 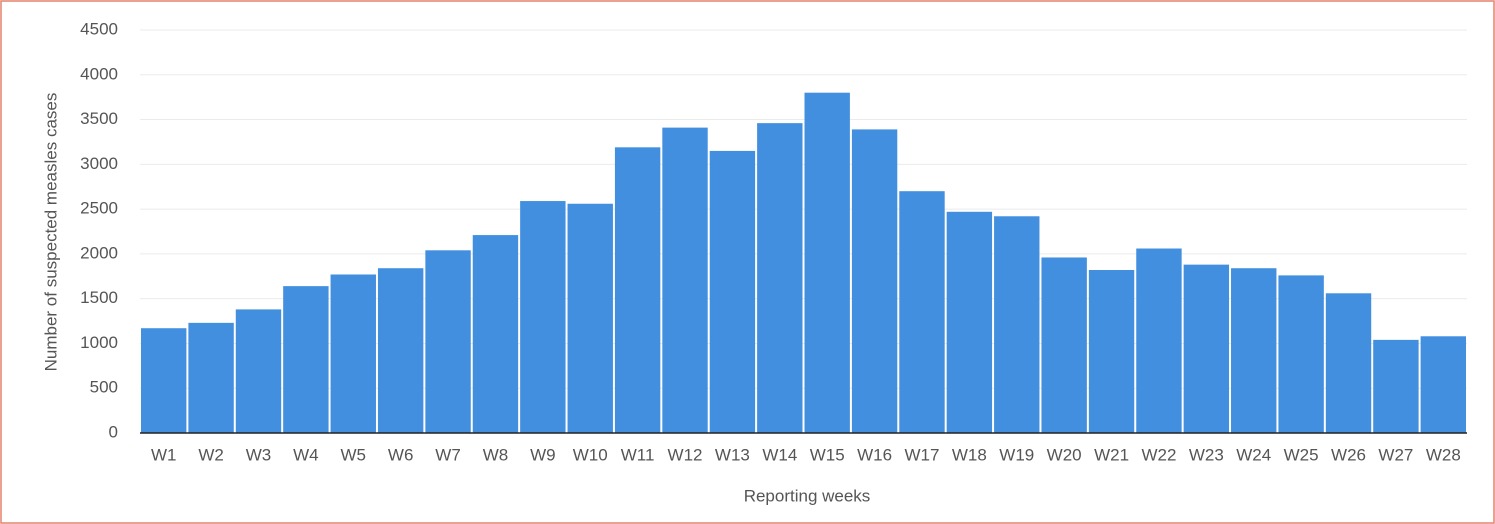 What do you see at coordinates (921, 454) in the screenshot?
I see `x-tick-label: W17` at bounding box center [921, 454].